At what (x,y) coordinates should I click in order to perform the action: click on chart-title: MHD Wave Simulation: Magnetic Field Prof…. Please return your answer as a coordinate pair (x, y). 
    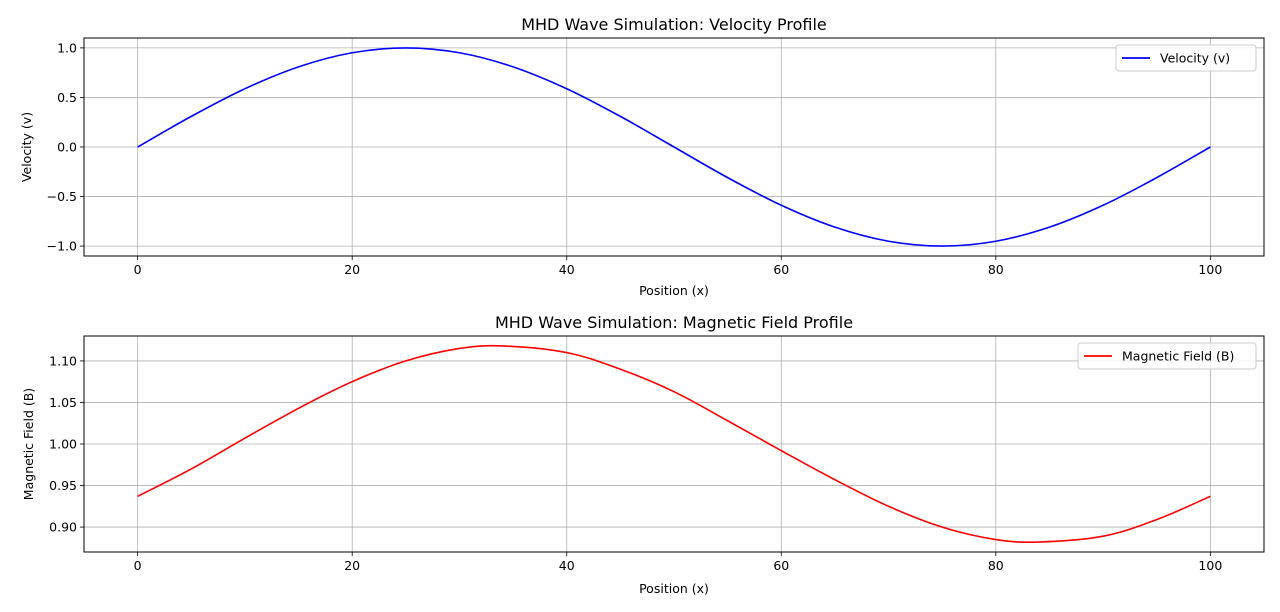
    Looking at the image, I should click on (674, 322).